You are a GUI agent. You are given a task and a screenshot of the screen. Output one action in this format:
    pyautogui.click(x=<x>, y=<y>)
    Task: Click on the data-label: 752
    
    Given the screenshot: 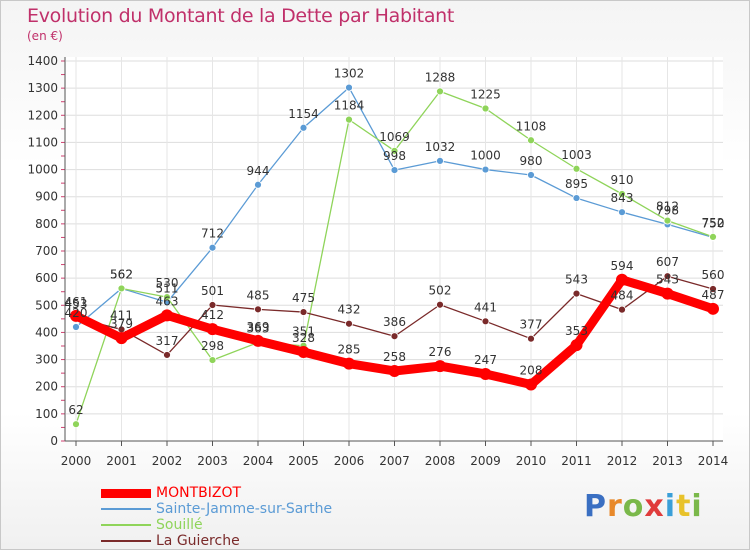 What is the action you would take?
    pyautogui.click(x=713, y=223)
    